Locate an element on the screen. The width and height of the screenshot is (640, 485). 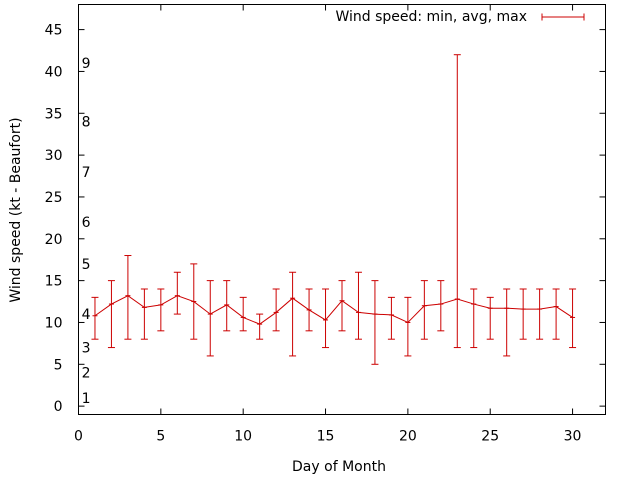
y-tick-label: 30 is located at coordinates (54, 156).